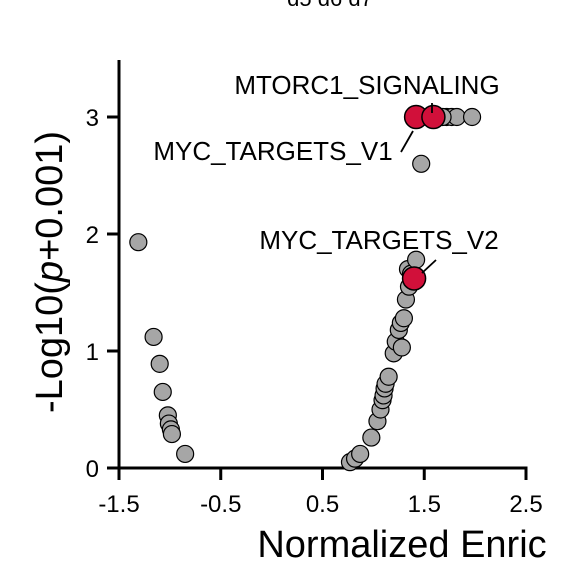 The height and width of the screenshot is (566, 561). I want to click on y-axis-title-italic: p, so click(50, 272).